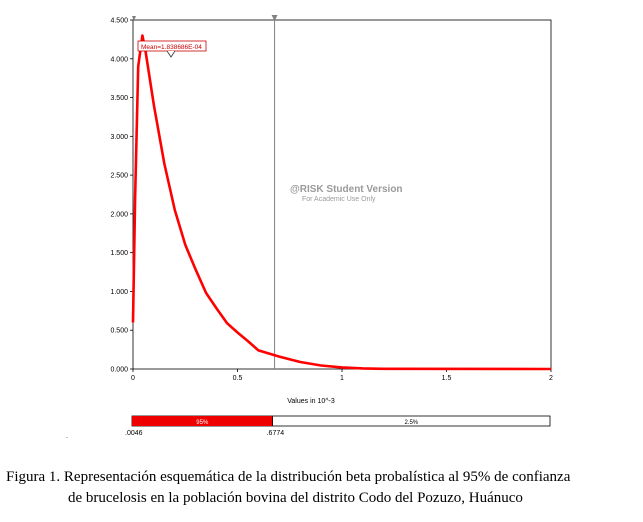  Describe the element at coordinates (171, 54) in the screenshot. I see `mean-marker-pointer` at that location.